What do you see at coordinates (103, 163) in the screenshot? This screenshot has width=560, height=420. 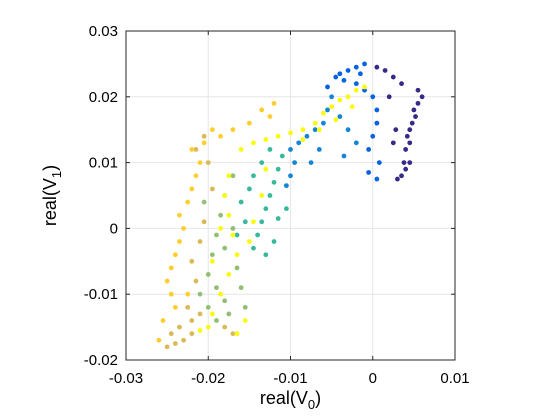 I see `y-tick-label: 0.01` at bounding box center [103, 163].